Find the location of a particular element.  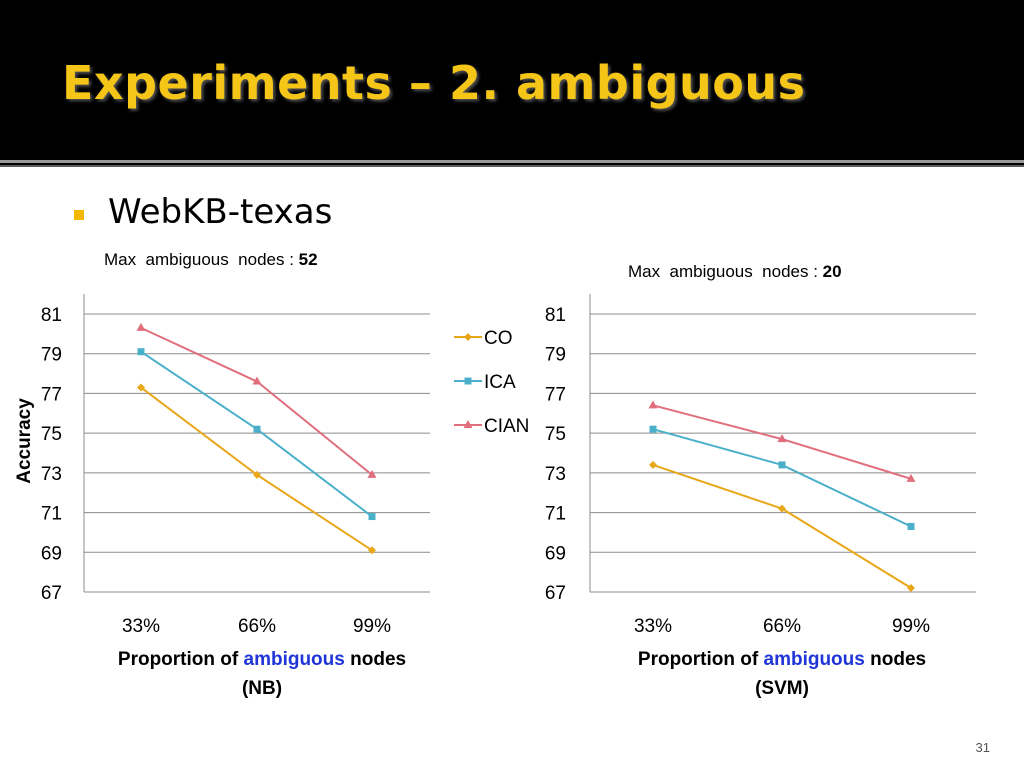

y-tick-left-75: 75 is located at coordinates (51, 434).